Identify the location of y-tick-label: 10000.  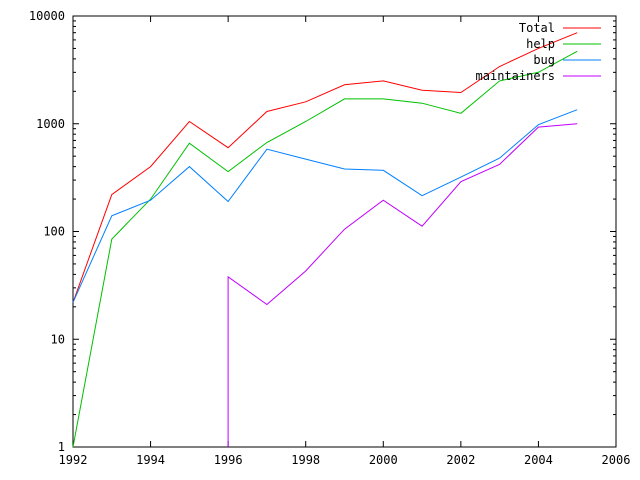
(47, 16).